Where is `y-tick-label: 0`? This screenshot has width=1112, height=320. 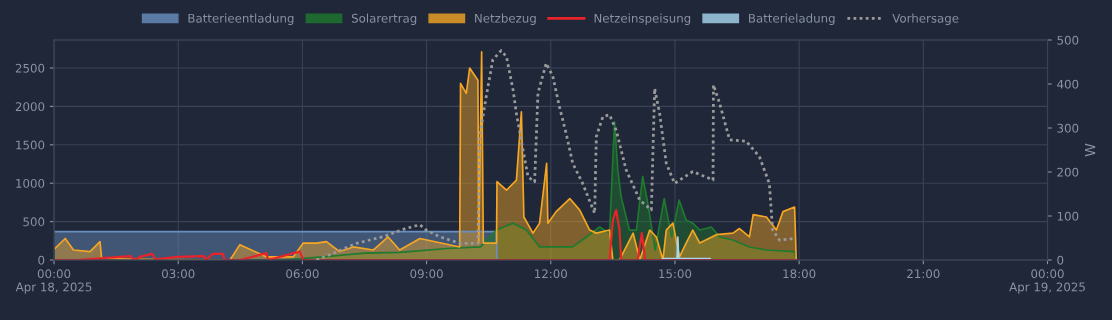
y-tick-label: 0 is located at coordinates (41, 260).